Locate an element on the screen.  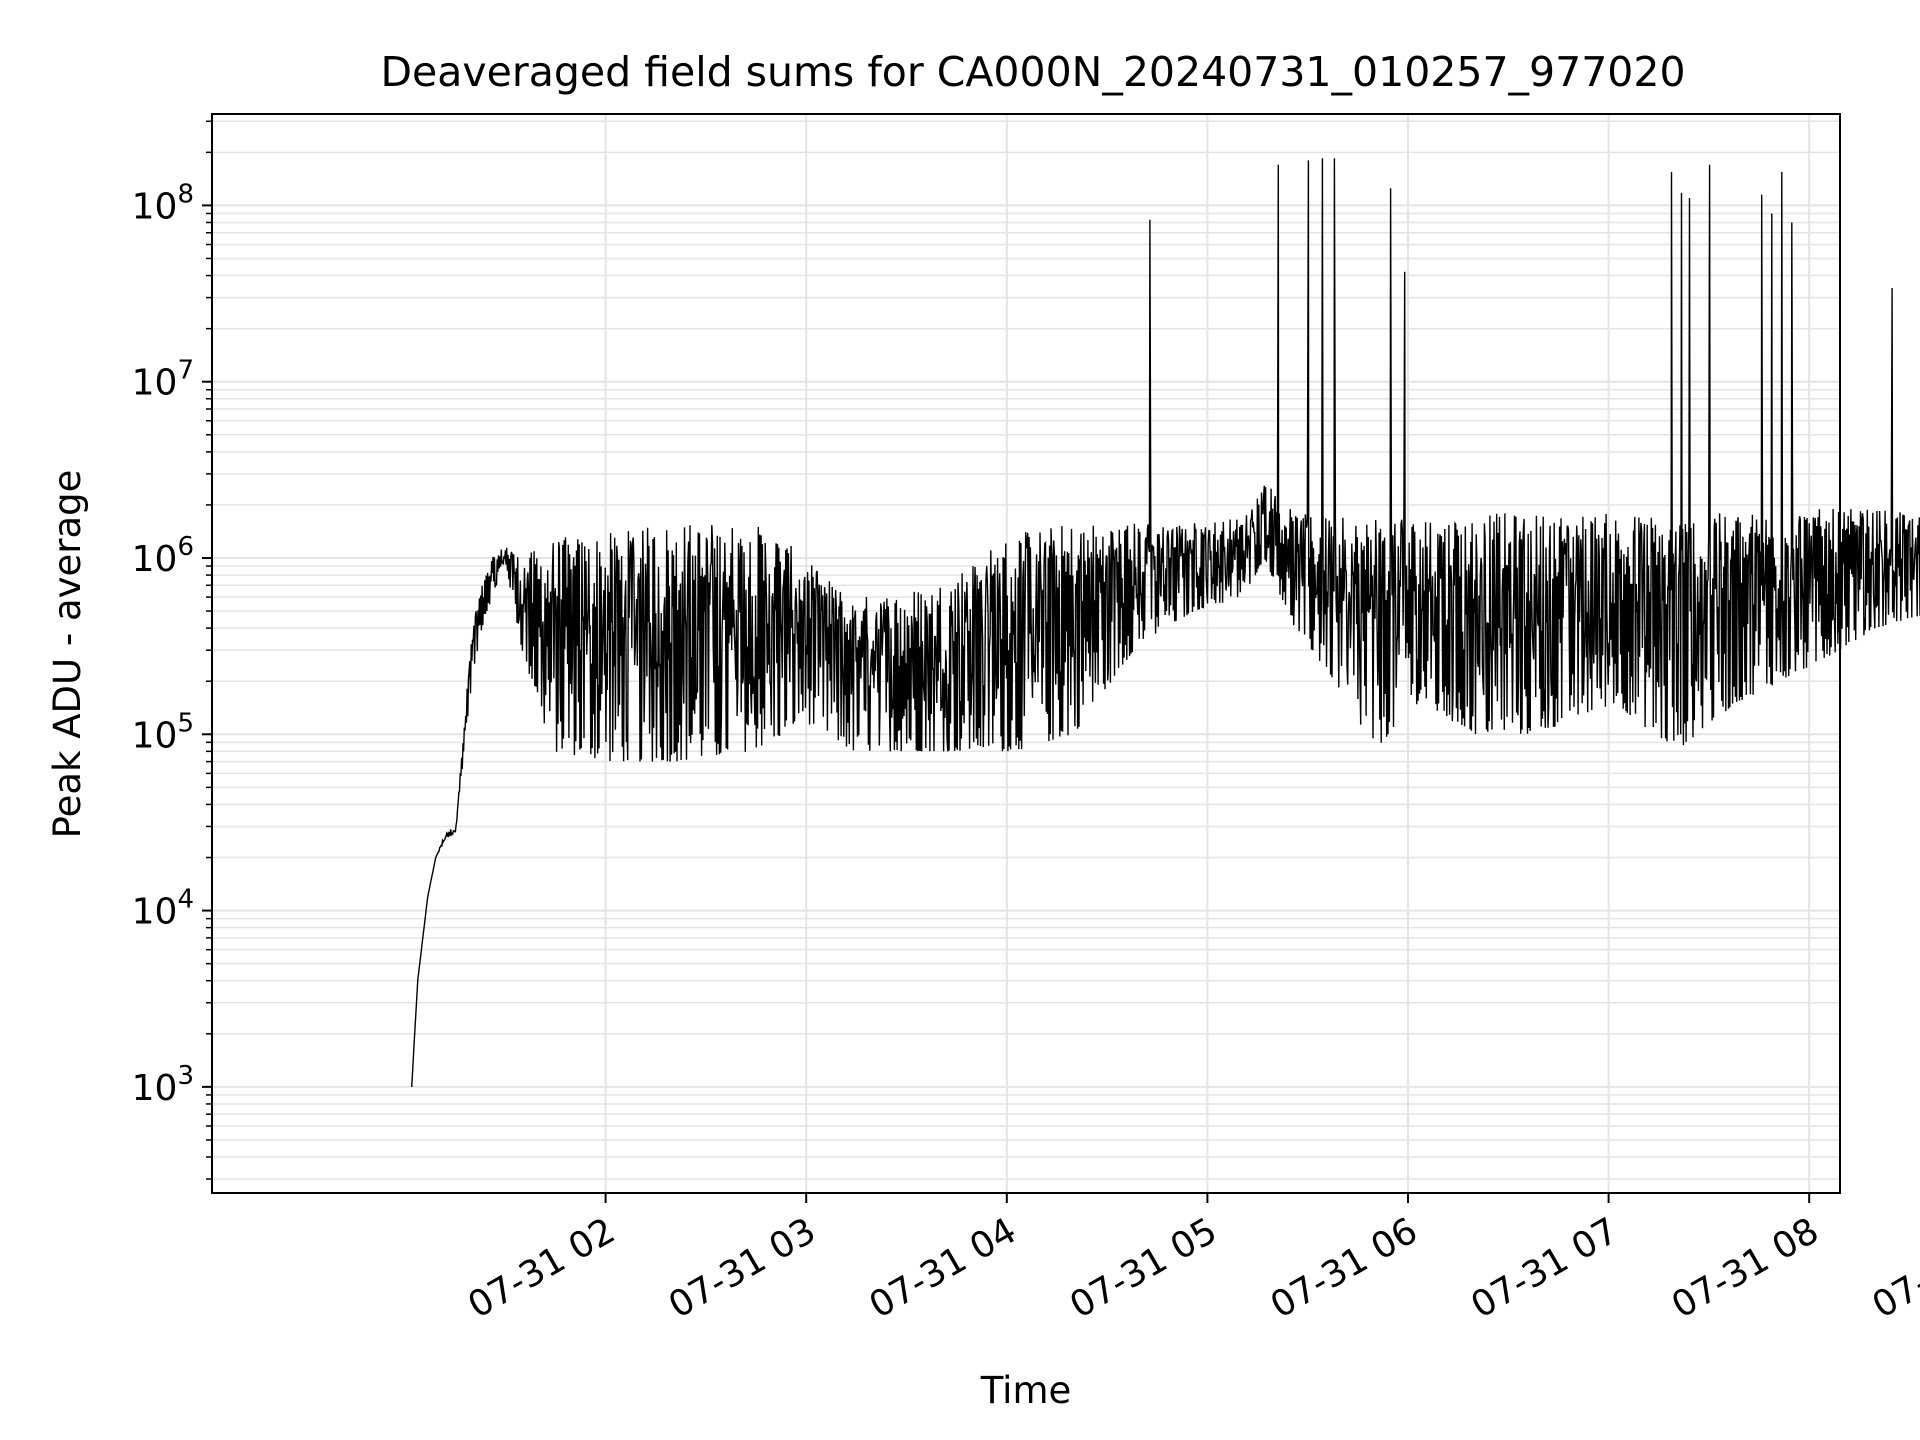
y-tick-label: 10⁵ is located at coordinates (163, 732).